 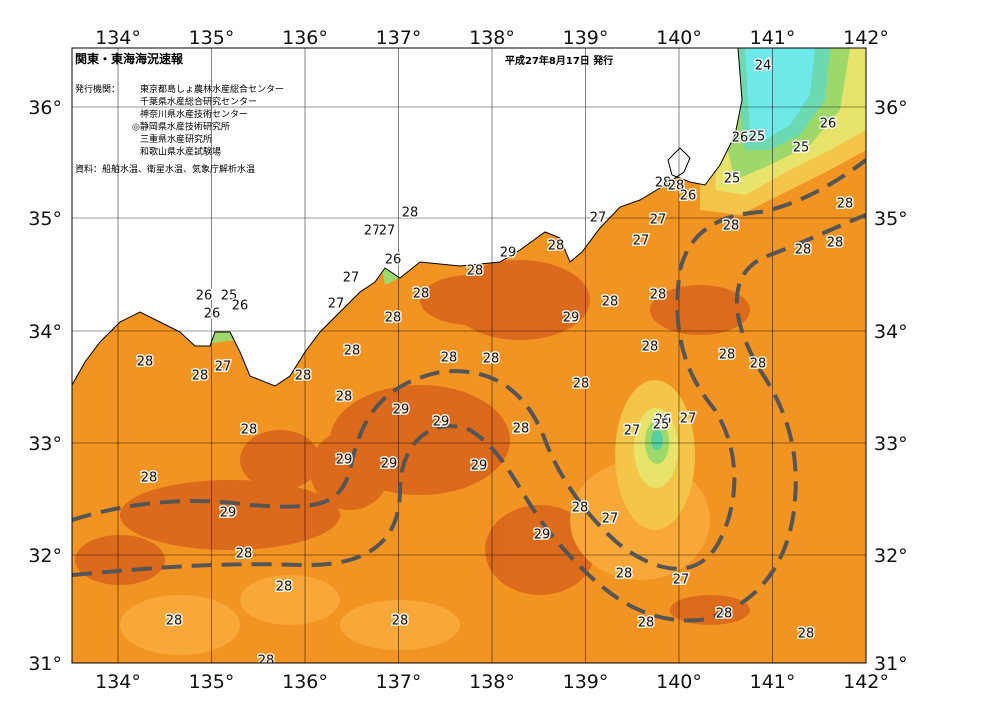 What do you see at coordinates (97, 89) in the screenshot?
I see `issuer-label: 発行機関：` at bounding box center [97, 89].